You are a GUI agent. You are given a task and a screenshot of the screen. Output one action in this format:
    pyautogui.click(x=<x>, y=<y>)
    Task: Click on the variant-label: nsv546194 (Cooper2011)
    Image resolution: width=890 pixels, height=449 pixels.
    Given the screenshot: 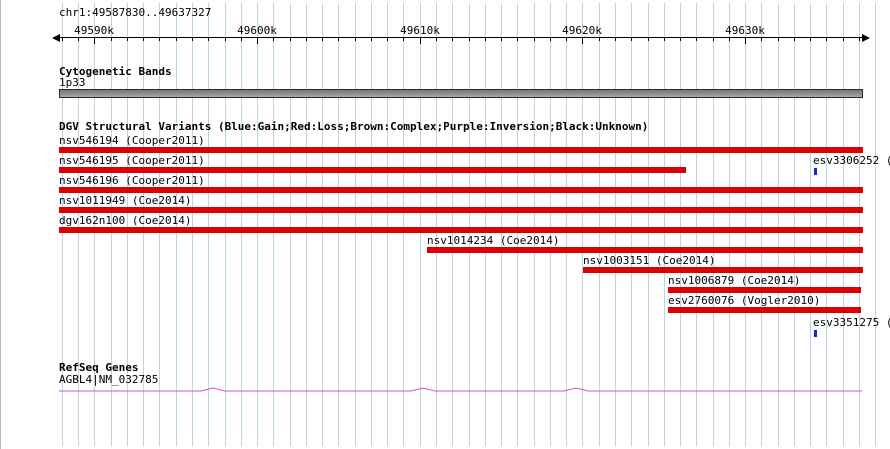 What is the action you would take?
    pyautogui.click(x=132, y=140)
    